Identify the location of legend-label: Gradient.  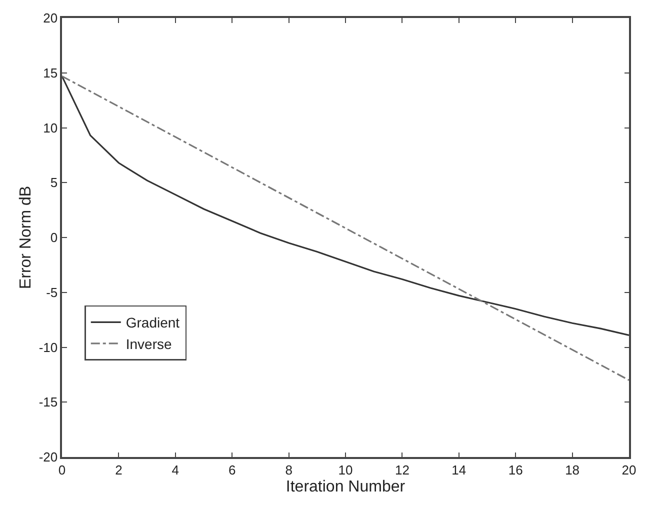
(153, 322).